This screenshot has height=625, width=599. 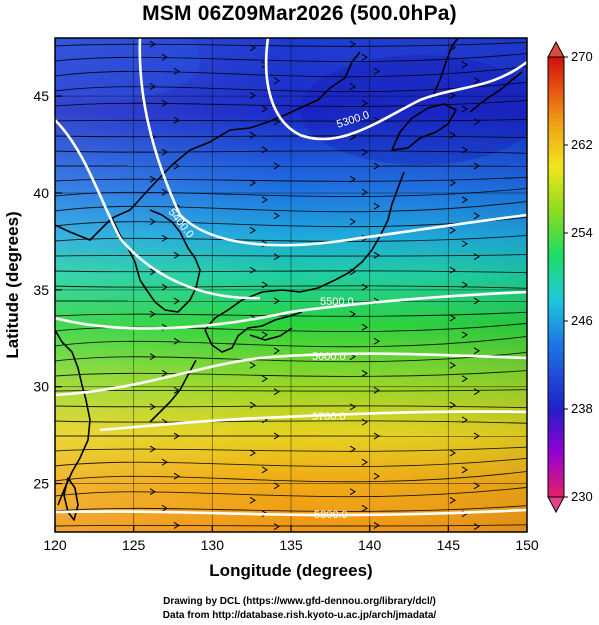 What do you see at coordinates (582, 408) in the screenshot?
I see `colorbar-label: 238` at bounding box center [582, 408].